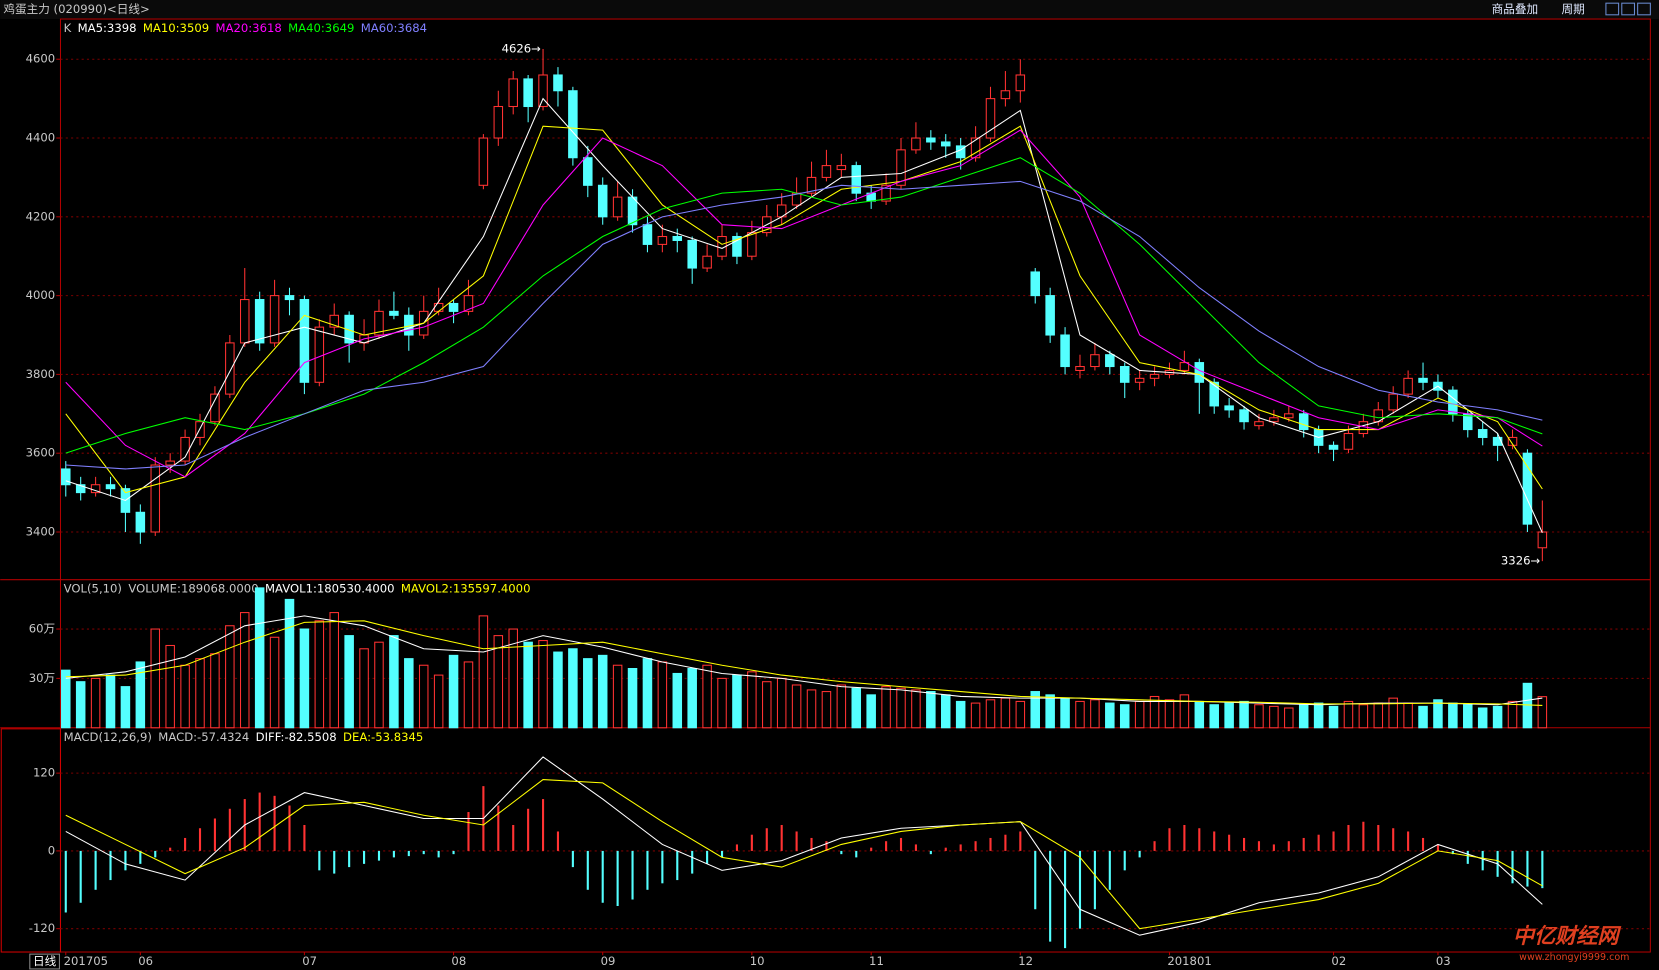  Describe the element at coordinates (458, 961) in the screenshot. I see `x-tick-label: 08` at that location.